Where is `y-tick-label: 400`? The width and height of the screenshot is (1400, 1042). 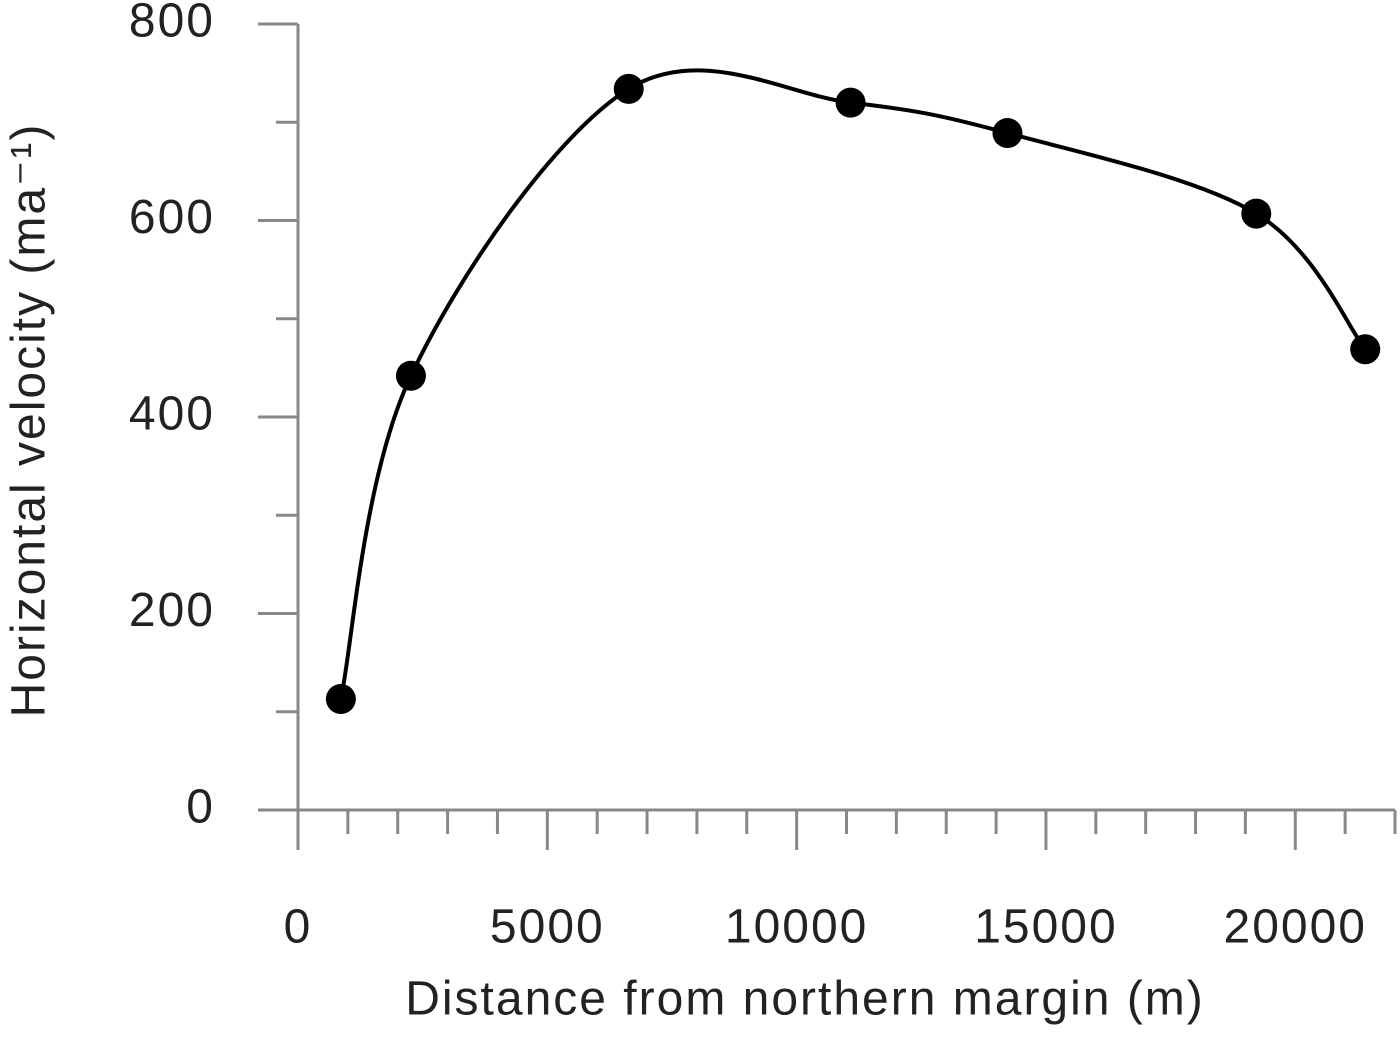 y-tick-label: 400 is located at coordinates (172, 414).